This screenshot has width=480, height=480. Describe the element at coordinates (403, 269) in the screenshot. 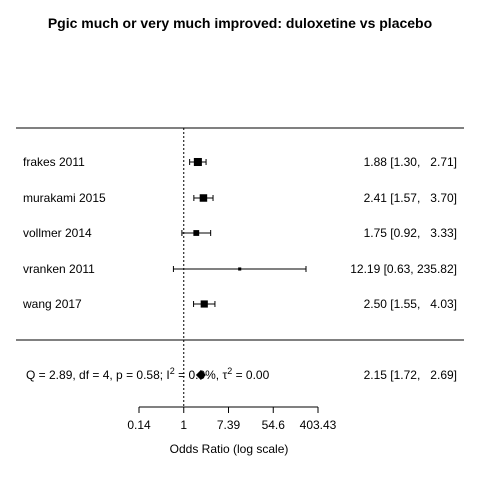

I see `effect-ci-text: 12.19 [0.63, 235.82]` at that location.